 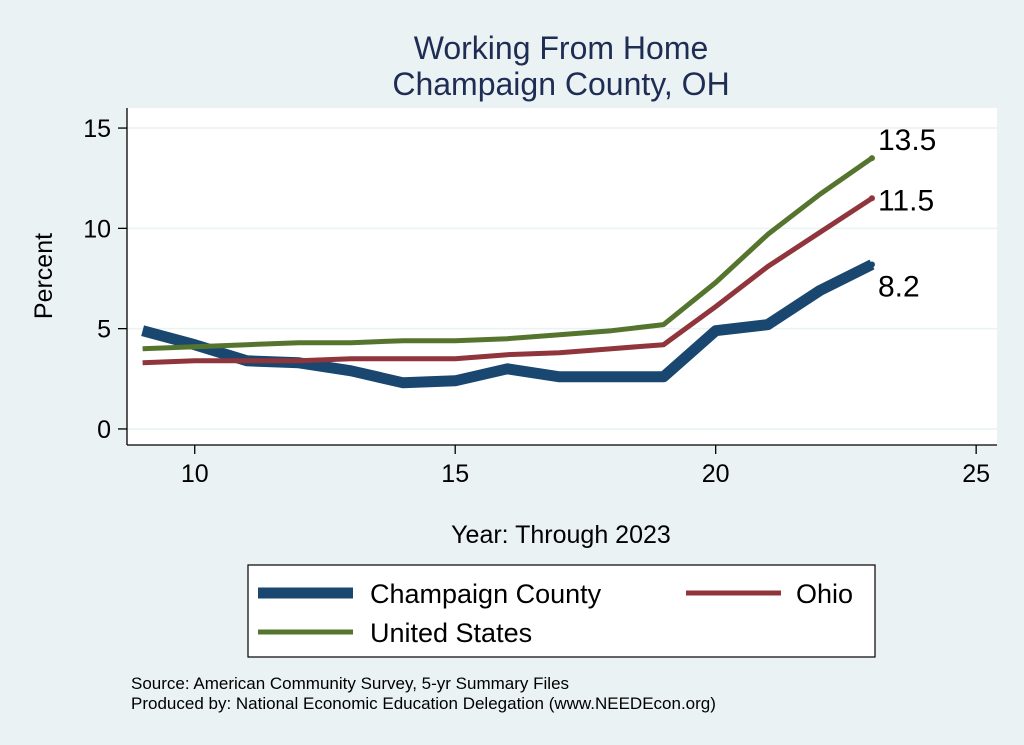 I want to click on end-point-united-states, so click(x=871, y=158).